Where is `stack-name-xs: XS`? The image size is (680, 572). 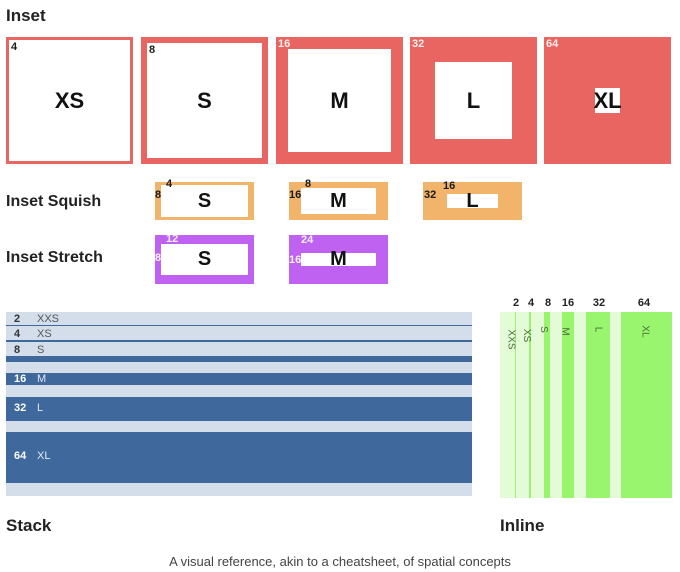
stack-name-xs: XS is located at coordinates (44, 334).